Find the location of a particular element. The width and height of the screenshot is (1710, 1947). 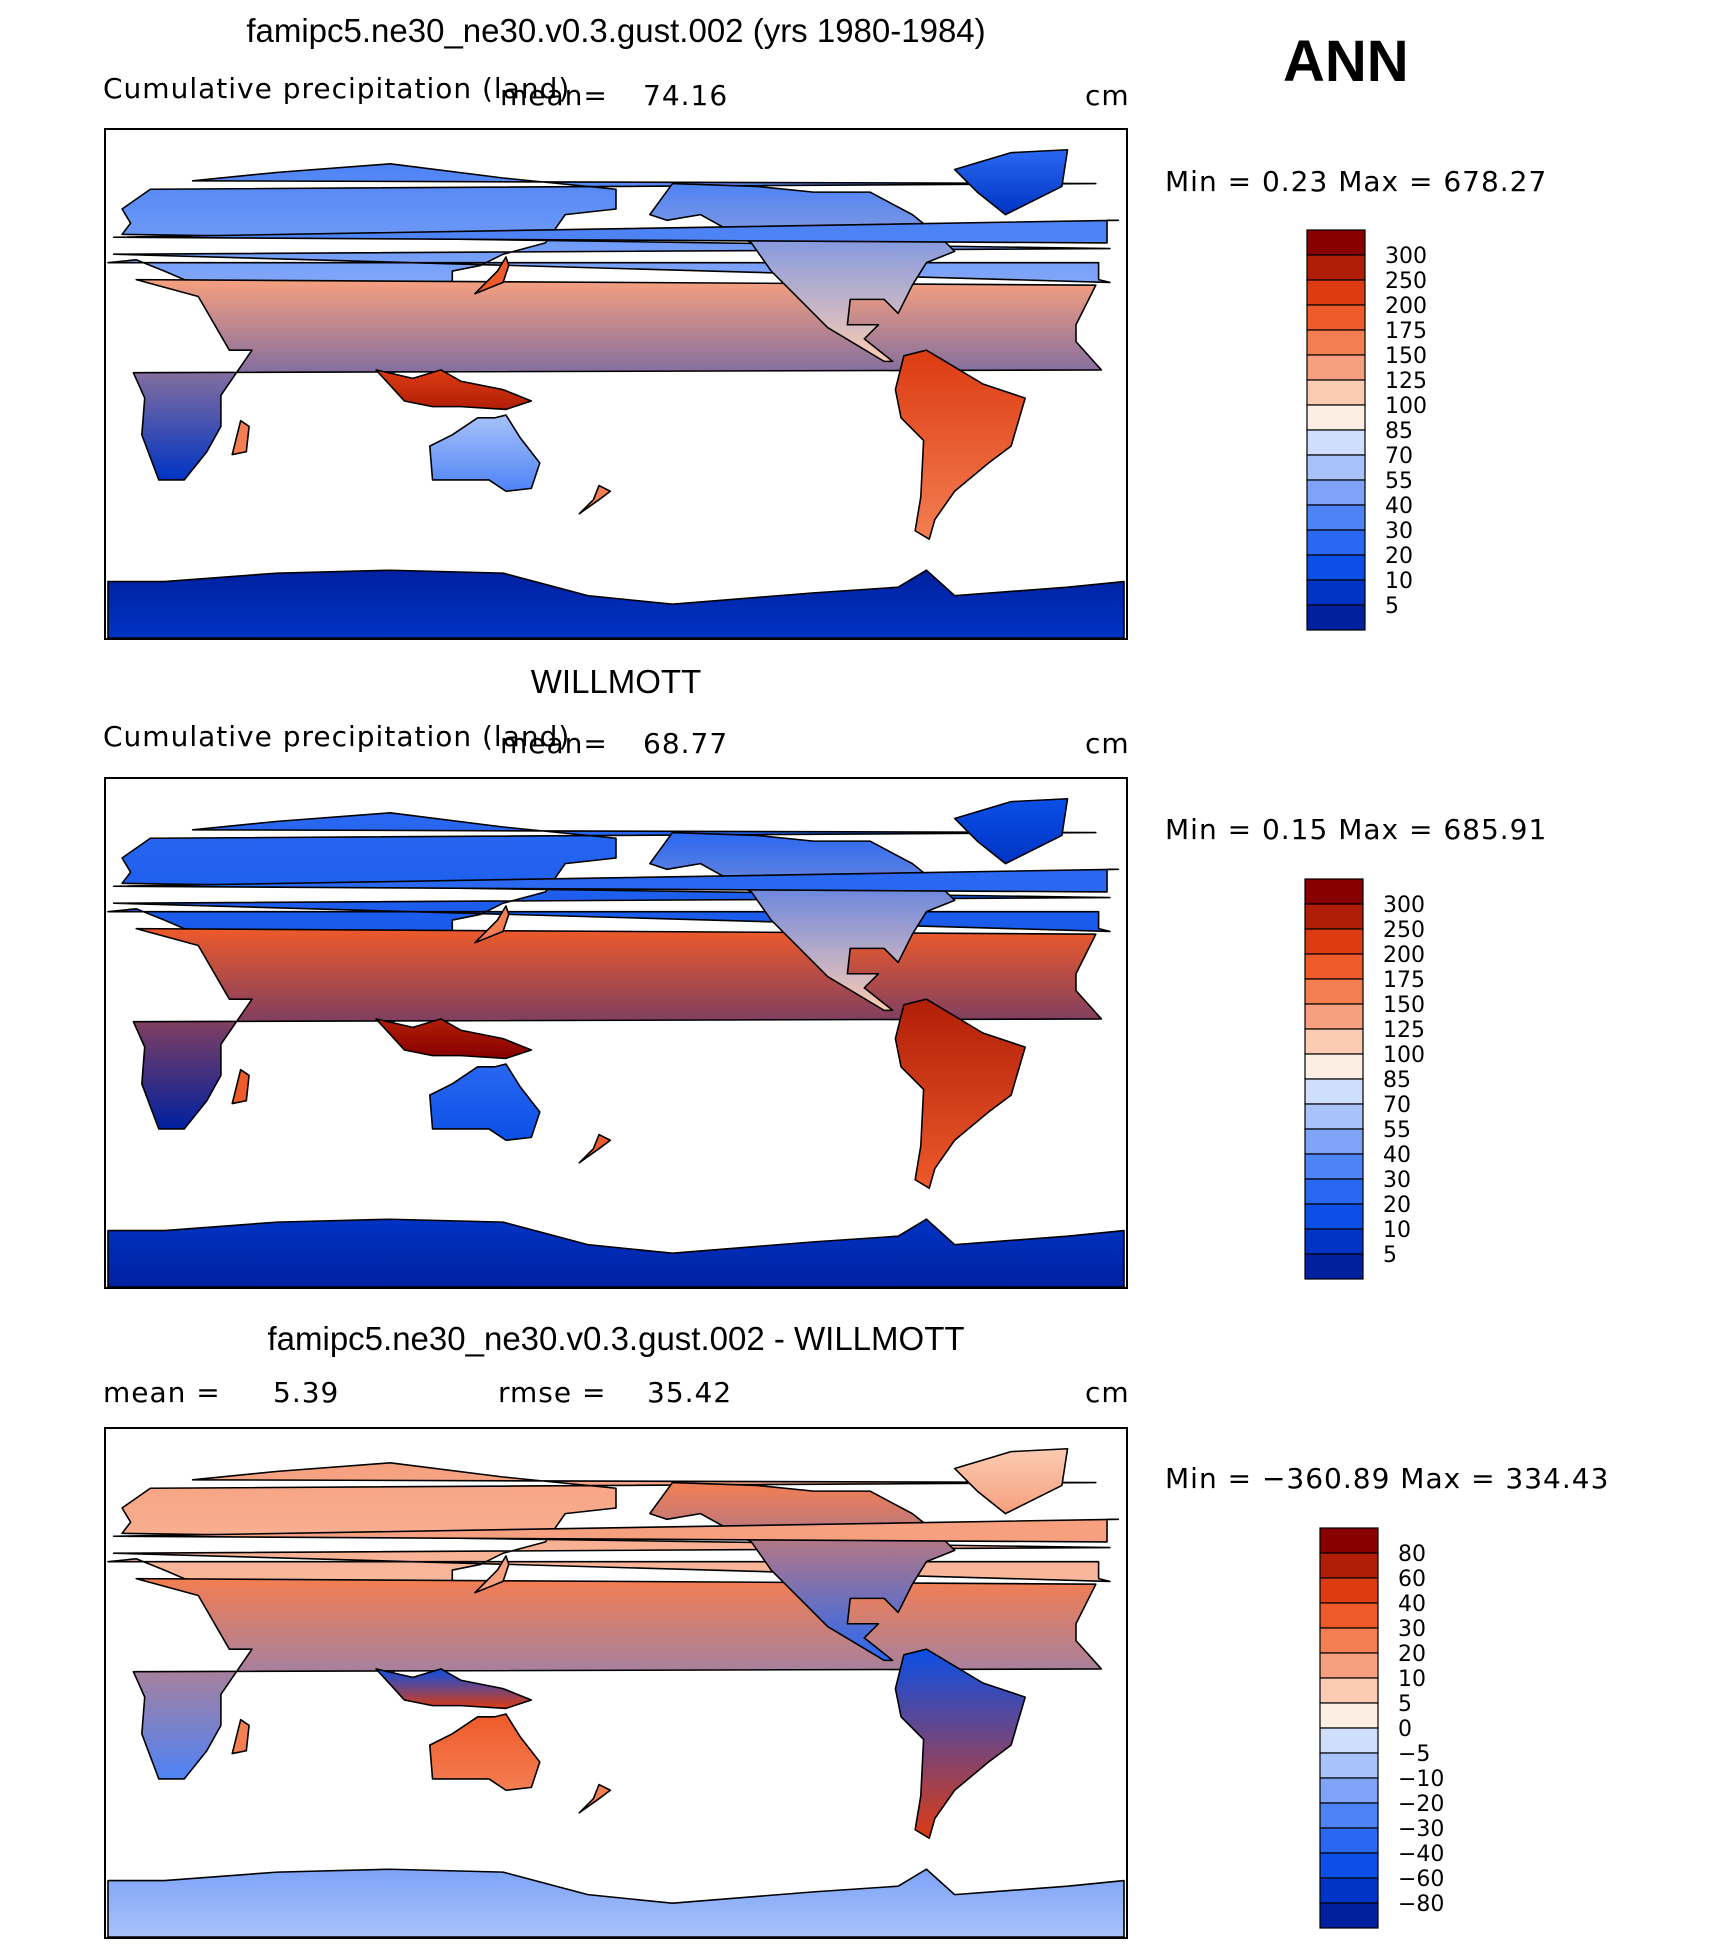

panel-3-map-svg is located at coordinates (616, 1692).